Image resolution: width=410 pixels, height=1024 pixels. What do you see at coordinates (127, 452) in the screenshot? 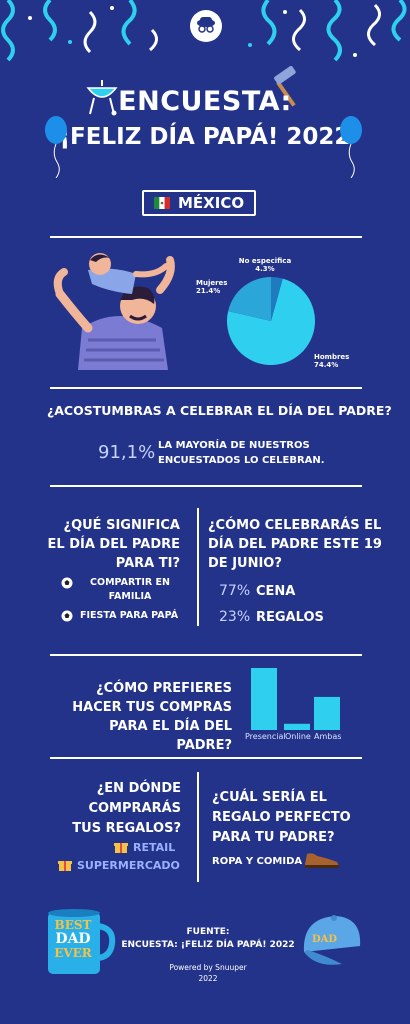
I see `celebrate-percent: 91,1%` at bounding box center [127, 452].